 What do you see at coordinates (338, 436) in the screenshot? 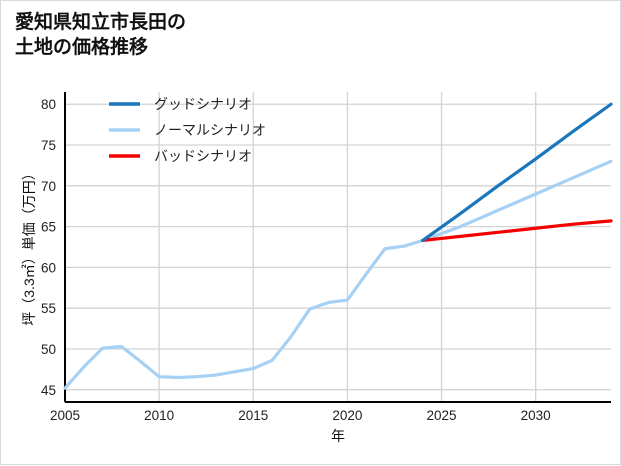
I see `x-axis-title: 年` at bounding box center [338, 436].